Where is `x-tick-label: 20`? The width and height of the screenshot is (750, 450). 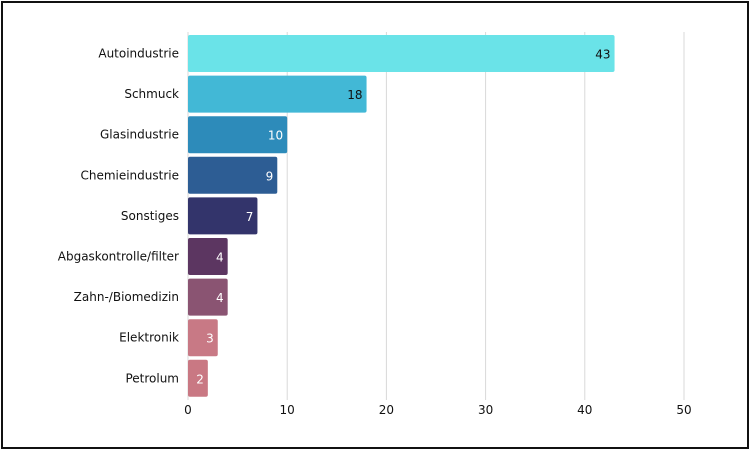
x-tick-label: 20 is located at coordinates (386, 410).